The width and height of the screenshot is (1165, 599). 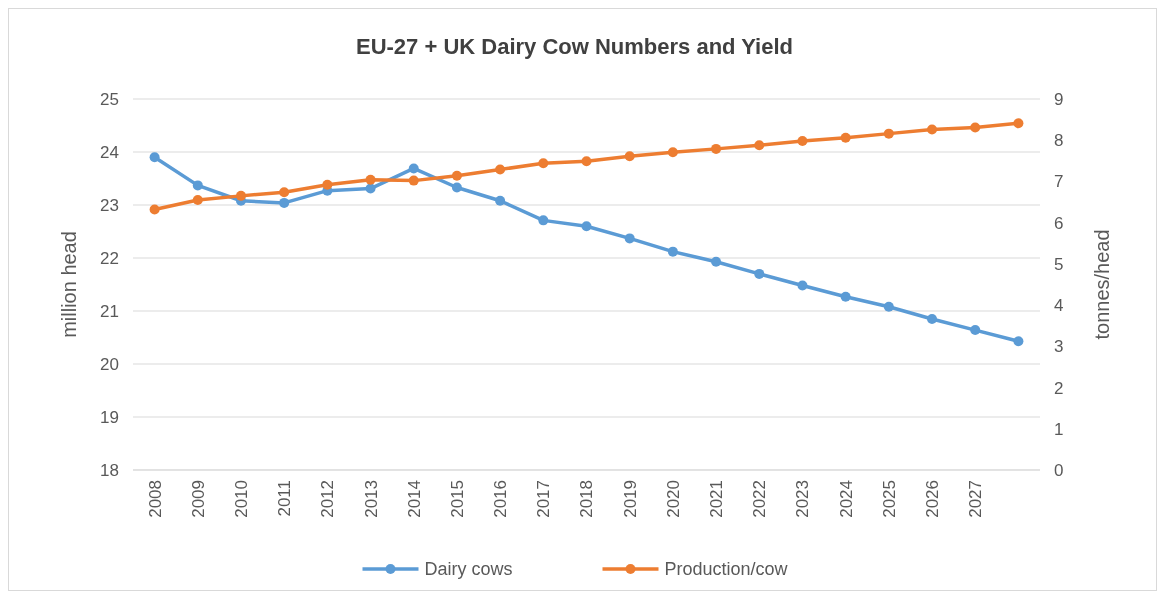 I want to click on y2-tick-label: 8, so click(x=1059, y=141).